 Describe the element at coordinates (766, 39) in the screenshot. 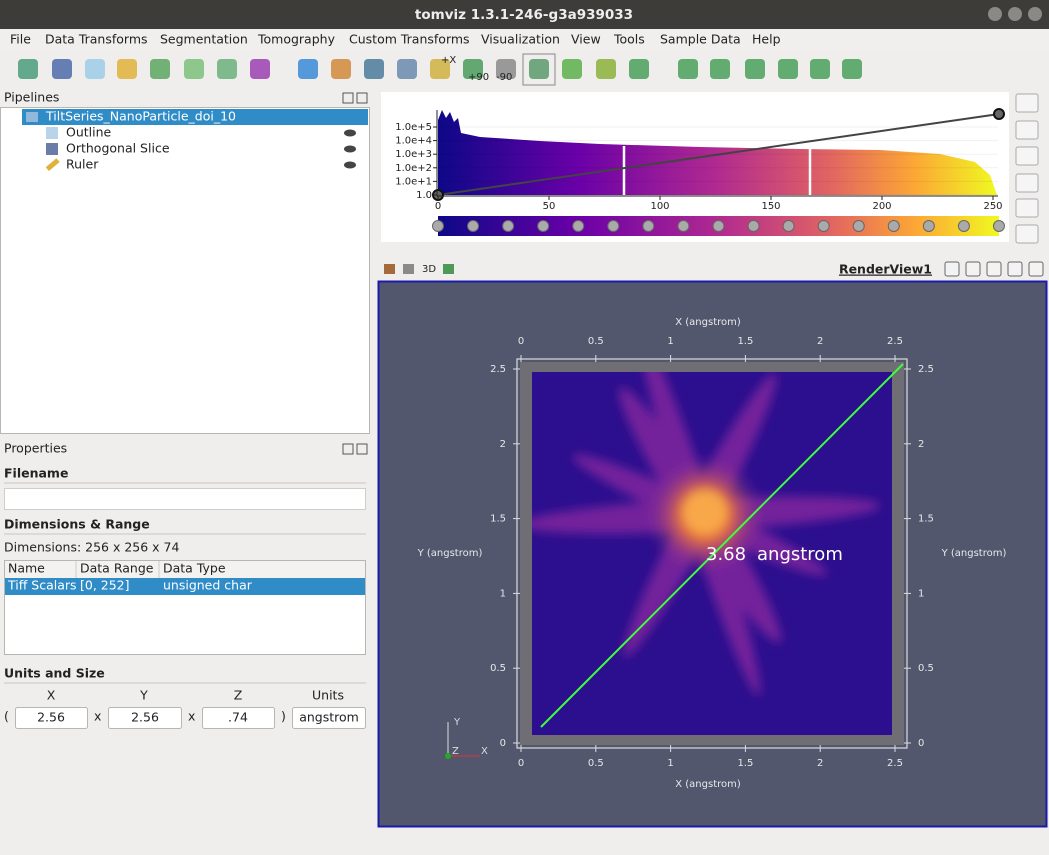

I see `menu-item: Help` at that location.